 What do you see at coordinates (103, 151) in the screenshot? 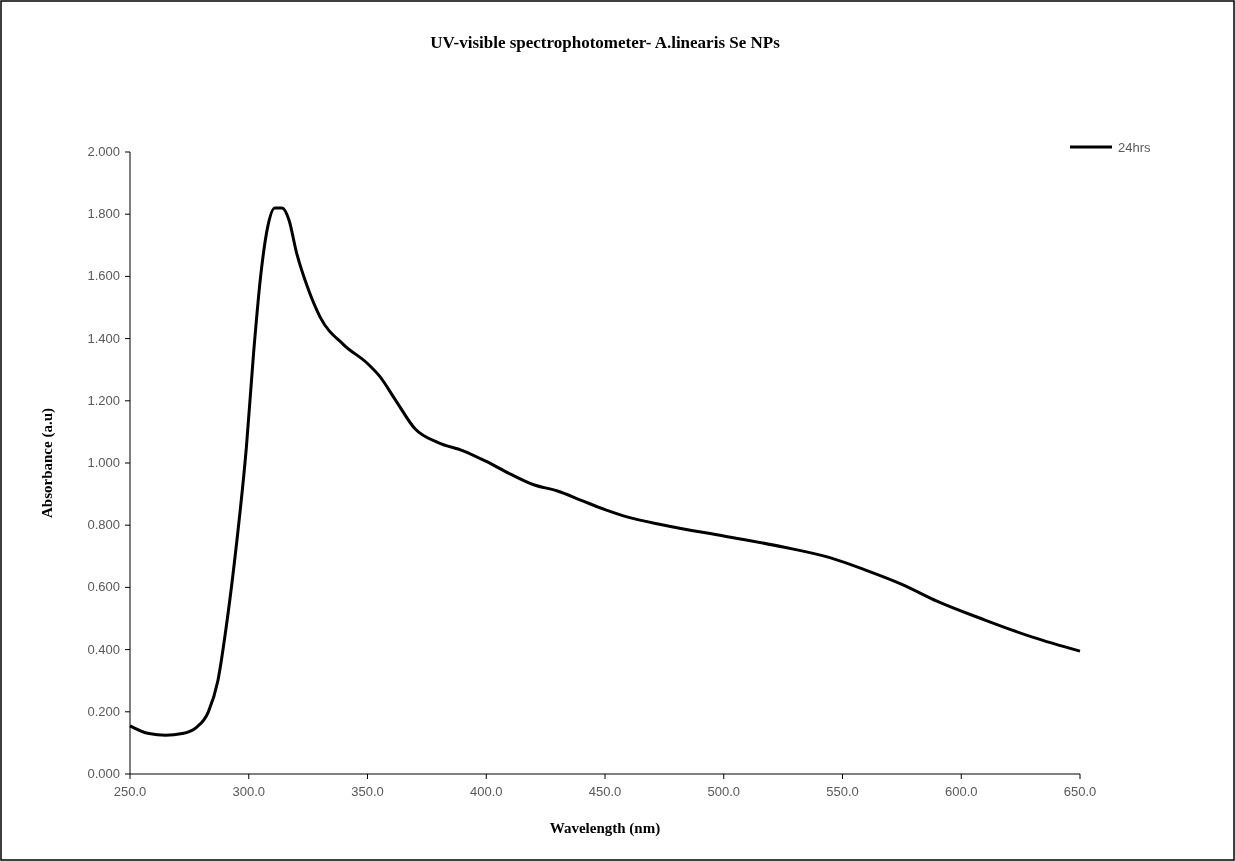
I see `y-tick-label: 2.000` at bounding box center [103, 151].